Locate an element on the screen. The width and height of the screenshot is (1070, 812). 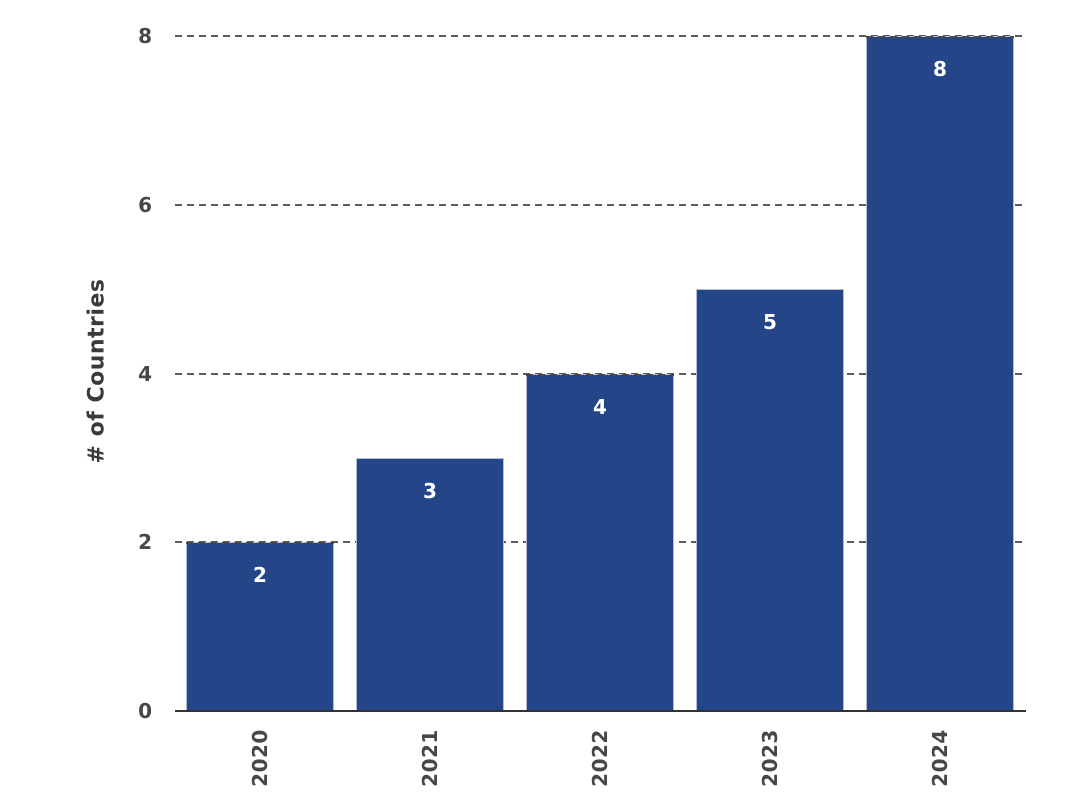
x-tick-label-text: 2022 is located at coordinates (599, 758).